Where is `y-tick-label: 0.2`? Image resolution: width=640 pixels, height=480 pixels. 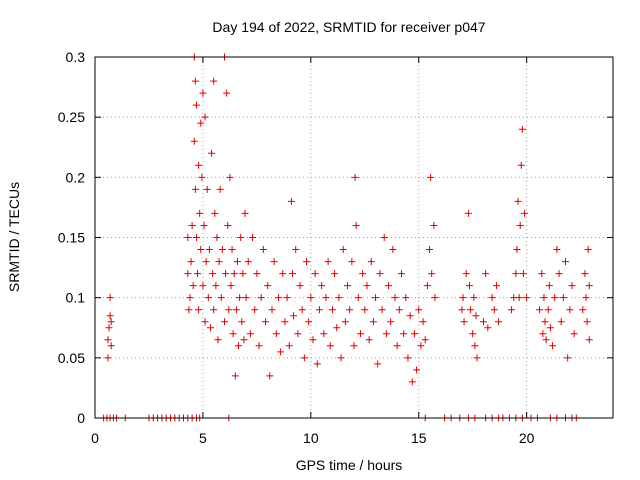 y-tick-label: 0.2 is located at coordinates (76, 177).